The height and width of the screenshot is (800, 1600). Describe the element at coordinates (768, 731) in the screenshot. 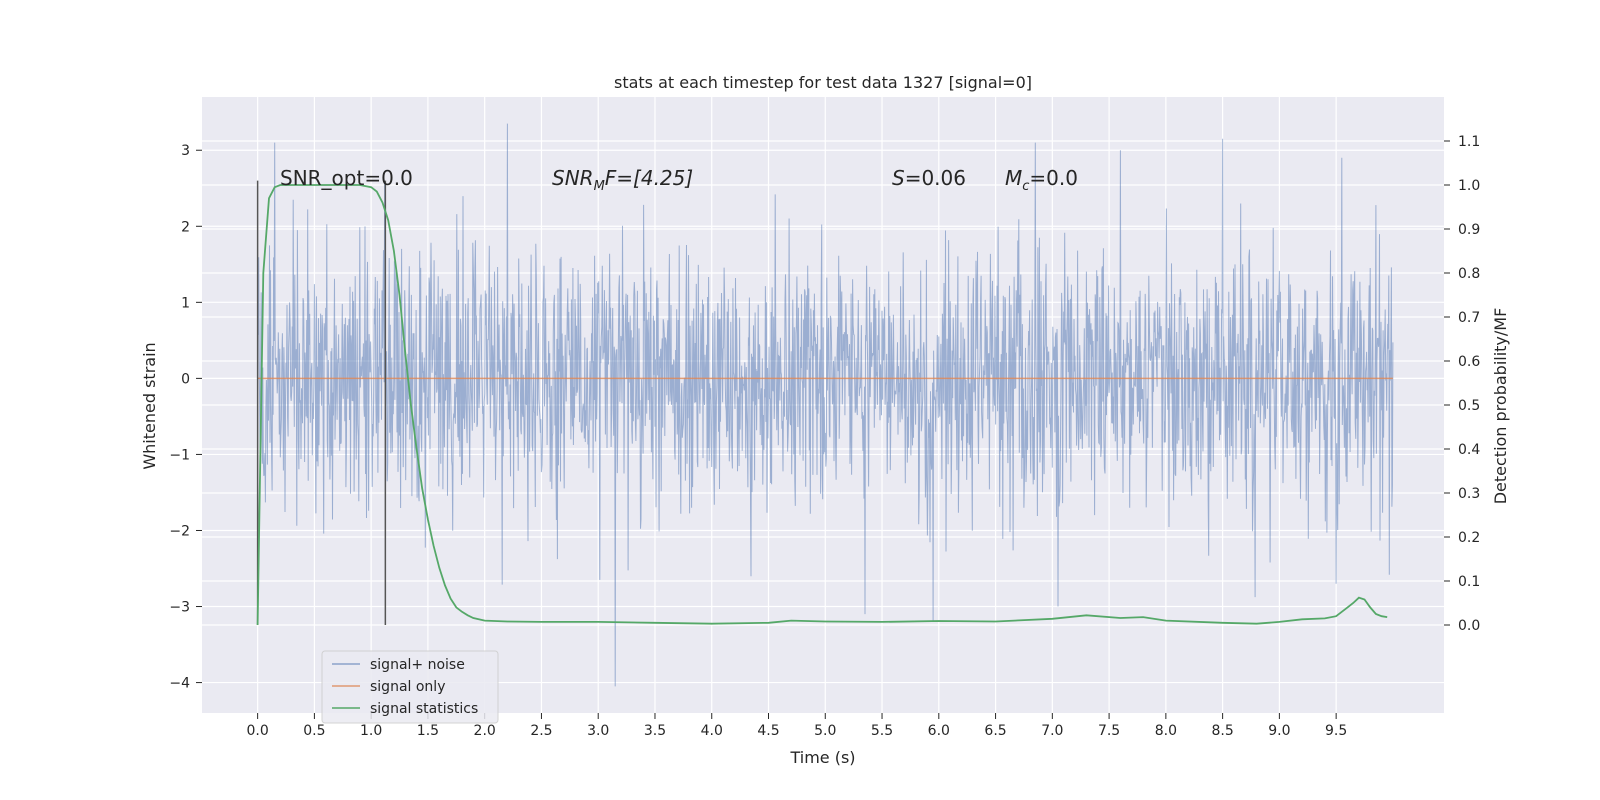

I see `x-tick-label: 4.5` at that location.